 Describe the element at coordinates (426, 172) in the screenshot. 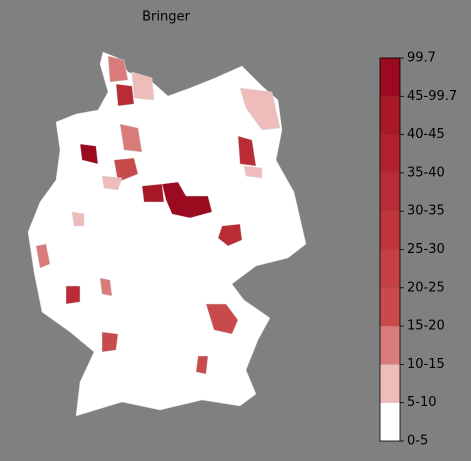

I see `colorbar-label: 35-40` at that location.